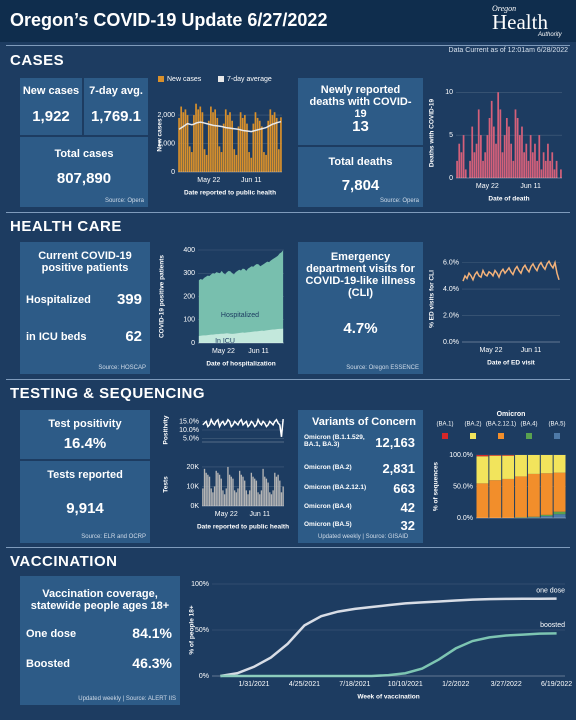 This screenshot has height=720, width=576. I want to click on kpi-value: 7,804, so click(360, 185).